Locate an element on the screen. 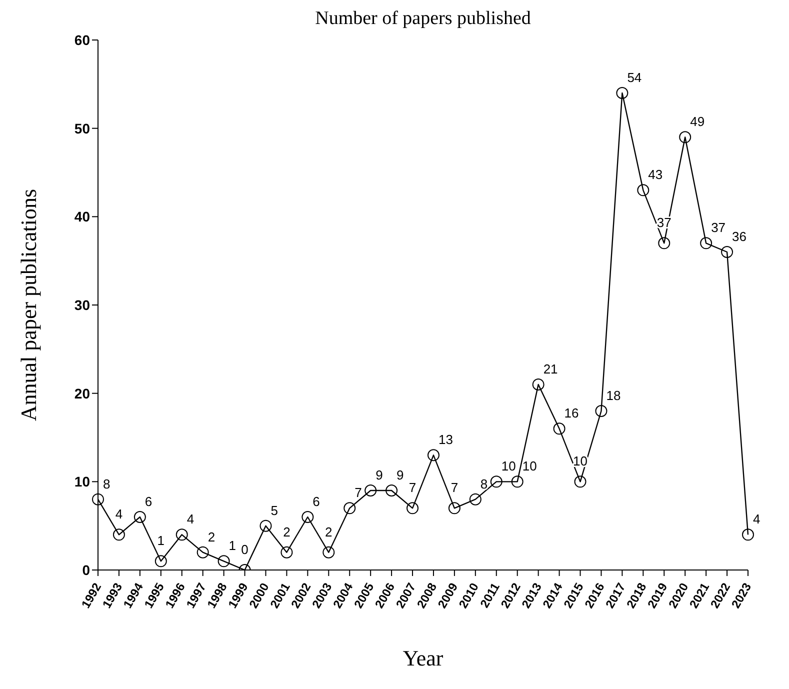  y-tick-label: 40 is located at coordinates (82, 216).